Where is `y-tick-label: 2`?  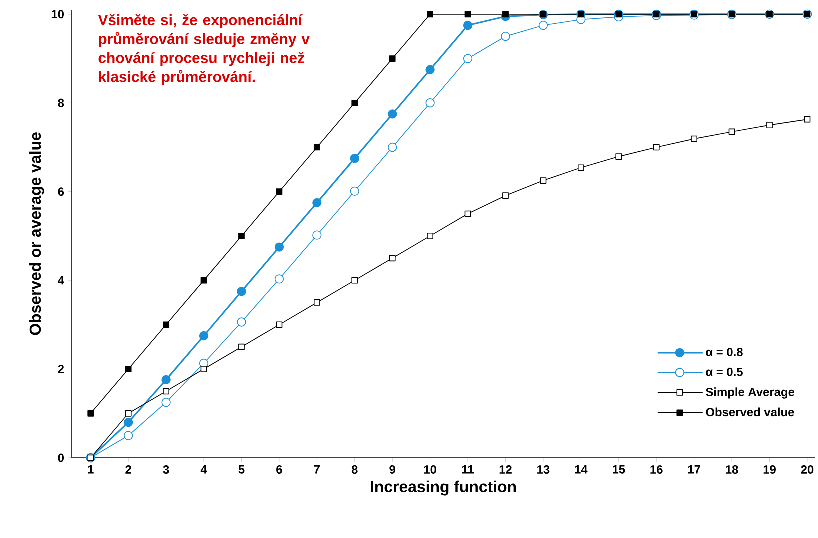
y-tick-label: 2 is located at coordinates (61, 369).